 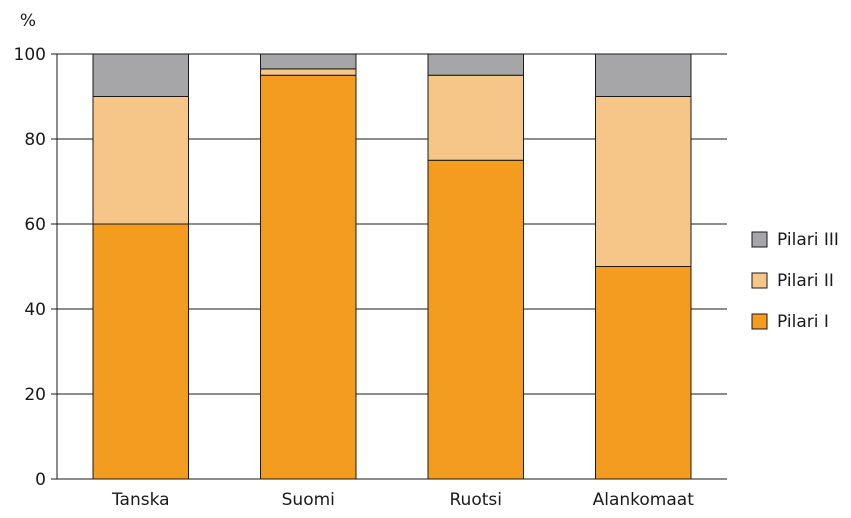 I want to click on y-tick-label: 40, so click(x=35, y=310).